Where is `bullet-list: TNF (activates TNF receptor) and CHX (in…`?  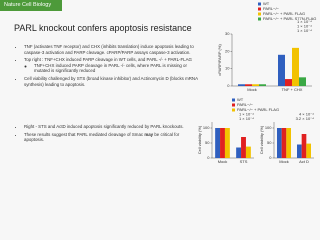 bullet-list: TNF (activates TNF receptor) and CHX (in… is located at coordinates (106, 66).